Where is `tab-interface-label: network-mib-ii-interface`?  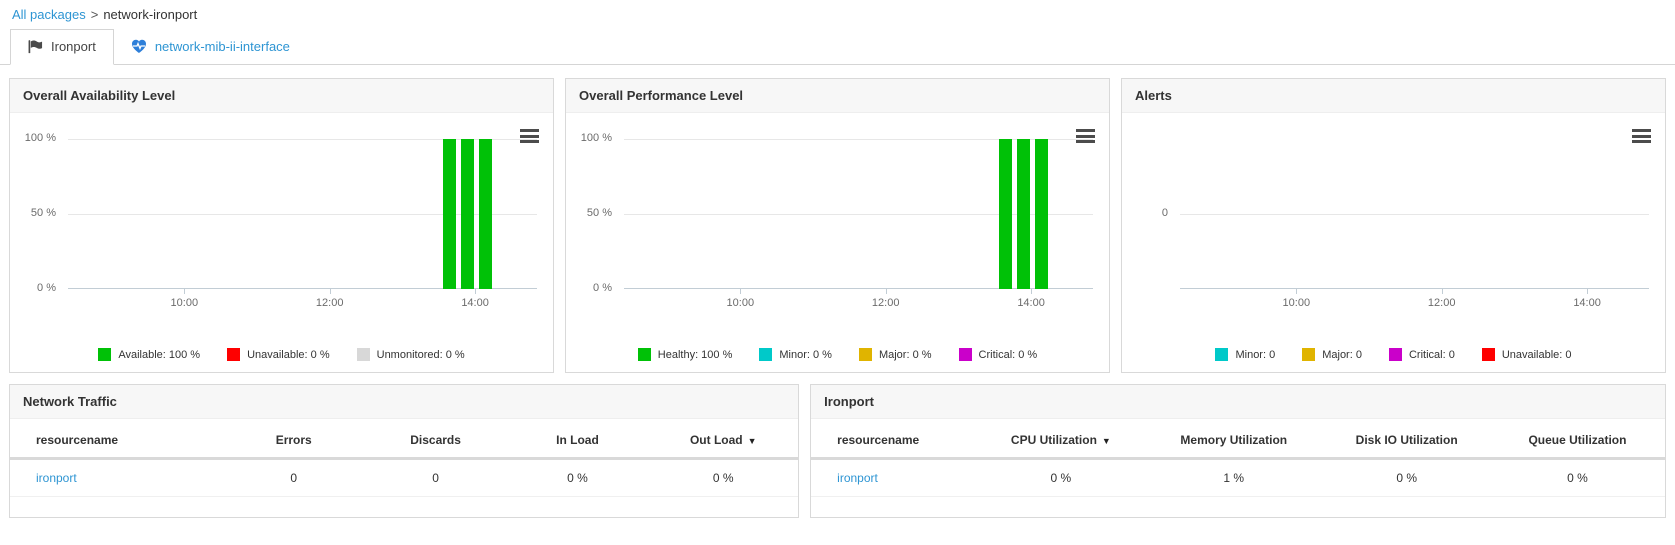 tab-interface-label: network-mib-ii-interface is located at coordinates (222, 46).